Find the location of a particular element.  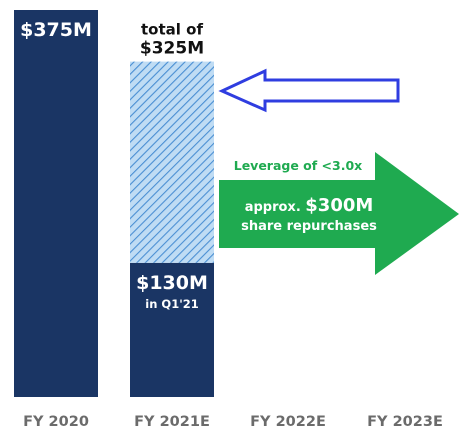

x-tick-label: FY 2022E is located at coordinates (288, 422).